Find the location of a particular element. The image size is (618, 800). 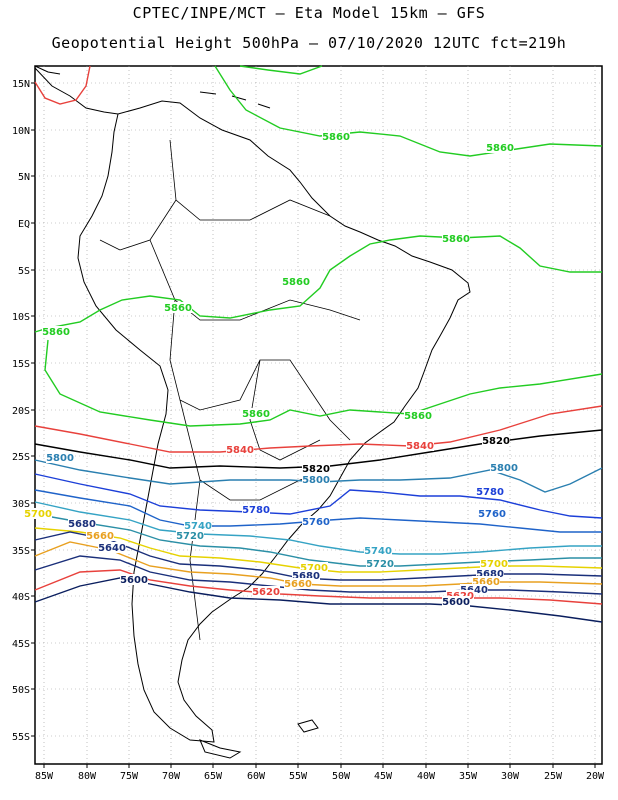

lon-tick-label: 55W is located at coordinates (298, 776).